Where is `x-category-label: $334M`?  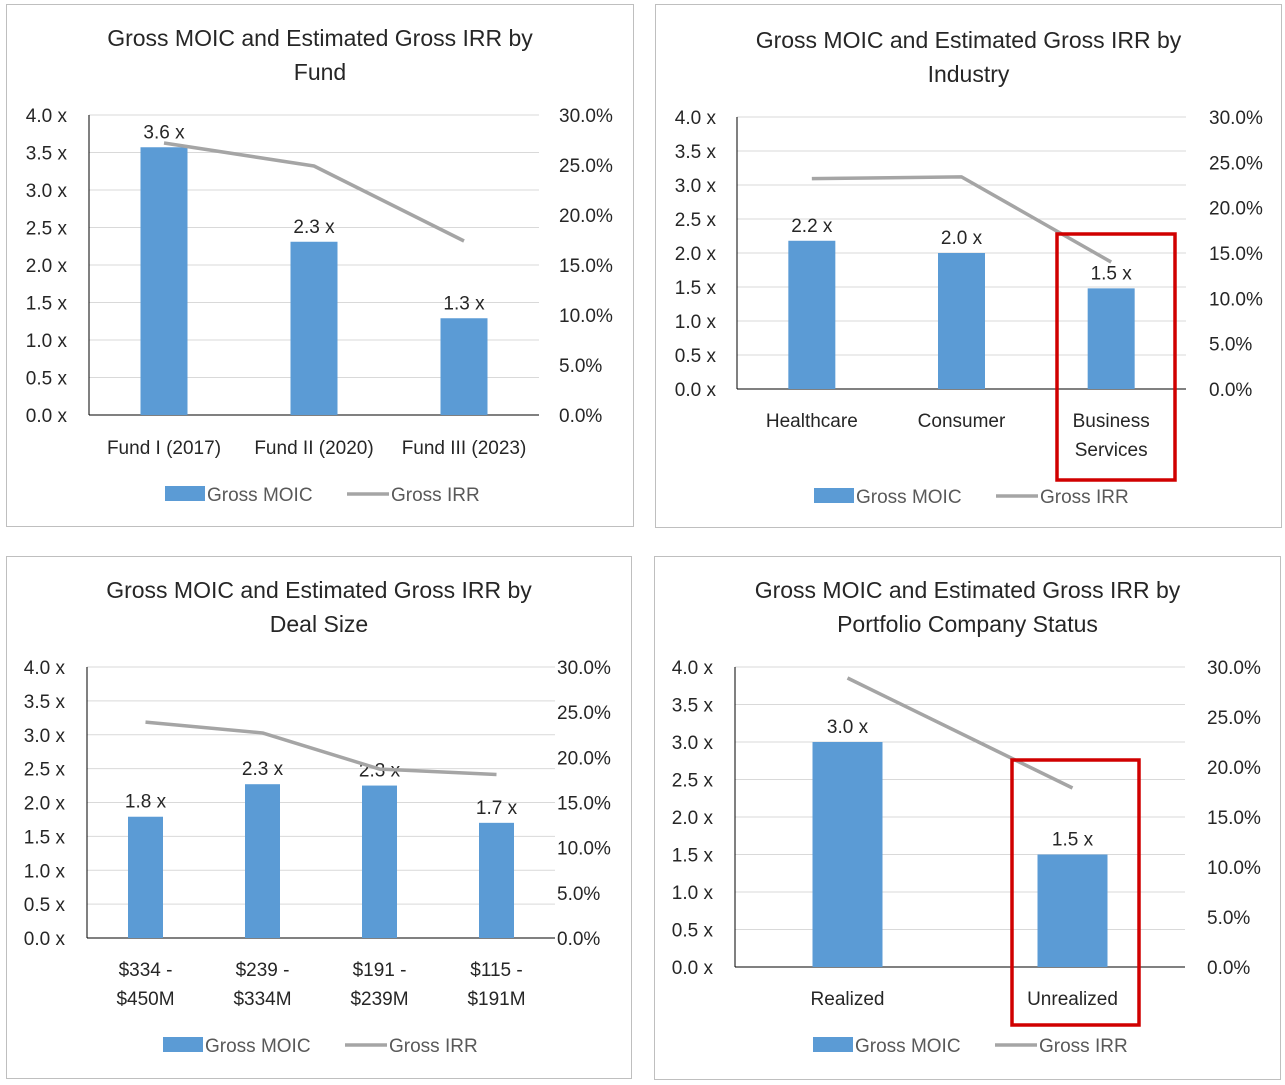
x-category-label: $334M is located at coordinates (262, 999).